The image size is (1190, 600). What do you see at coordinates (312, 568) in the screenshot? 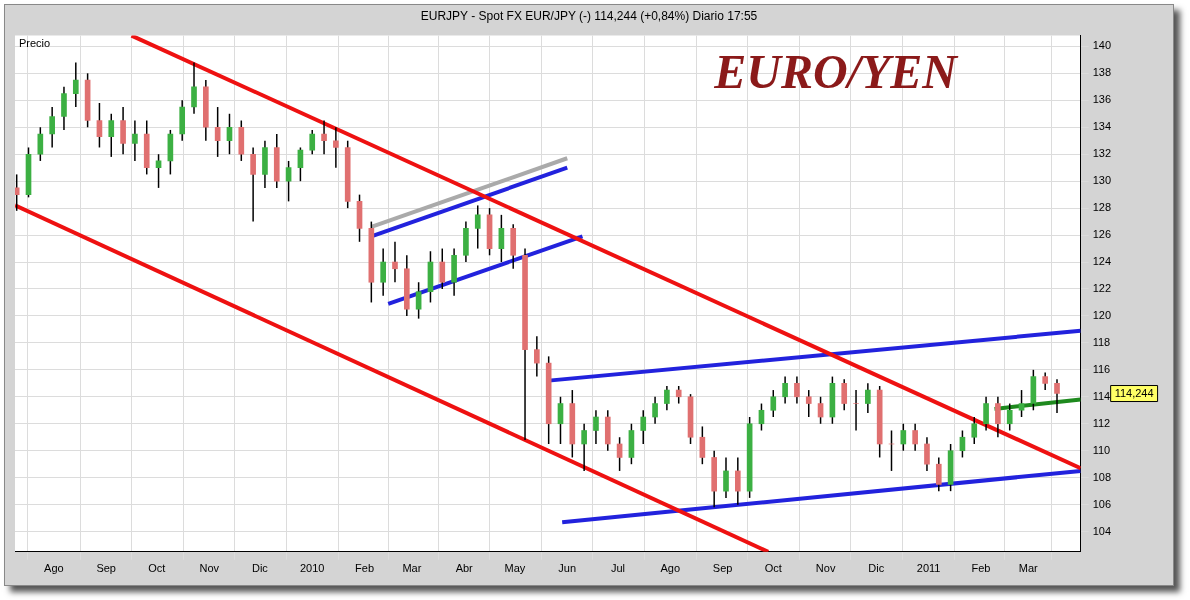
I see `x-tick-label: 2010` at bounding box center [312, 568].